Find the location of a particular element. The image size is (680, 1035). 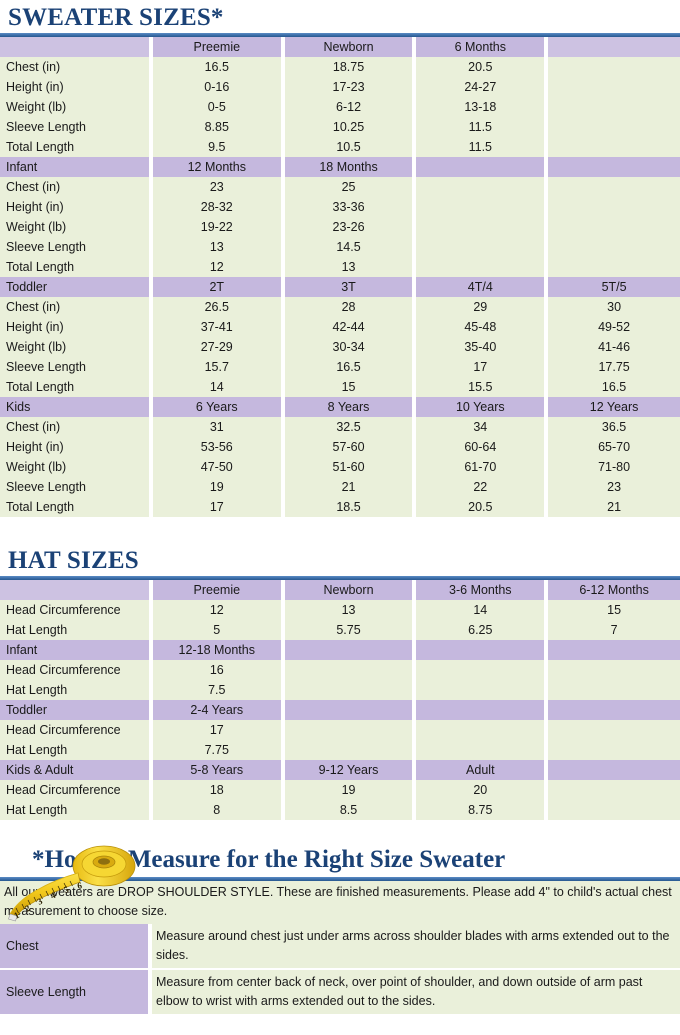

measurement-cell: 45-48 is located at coordinates (482, 327).